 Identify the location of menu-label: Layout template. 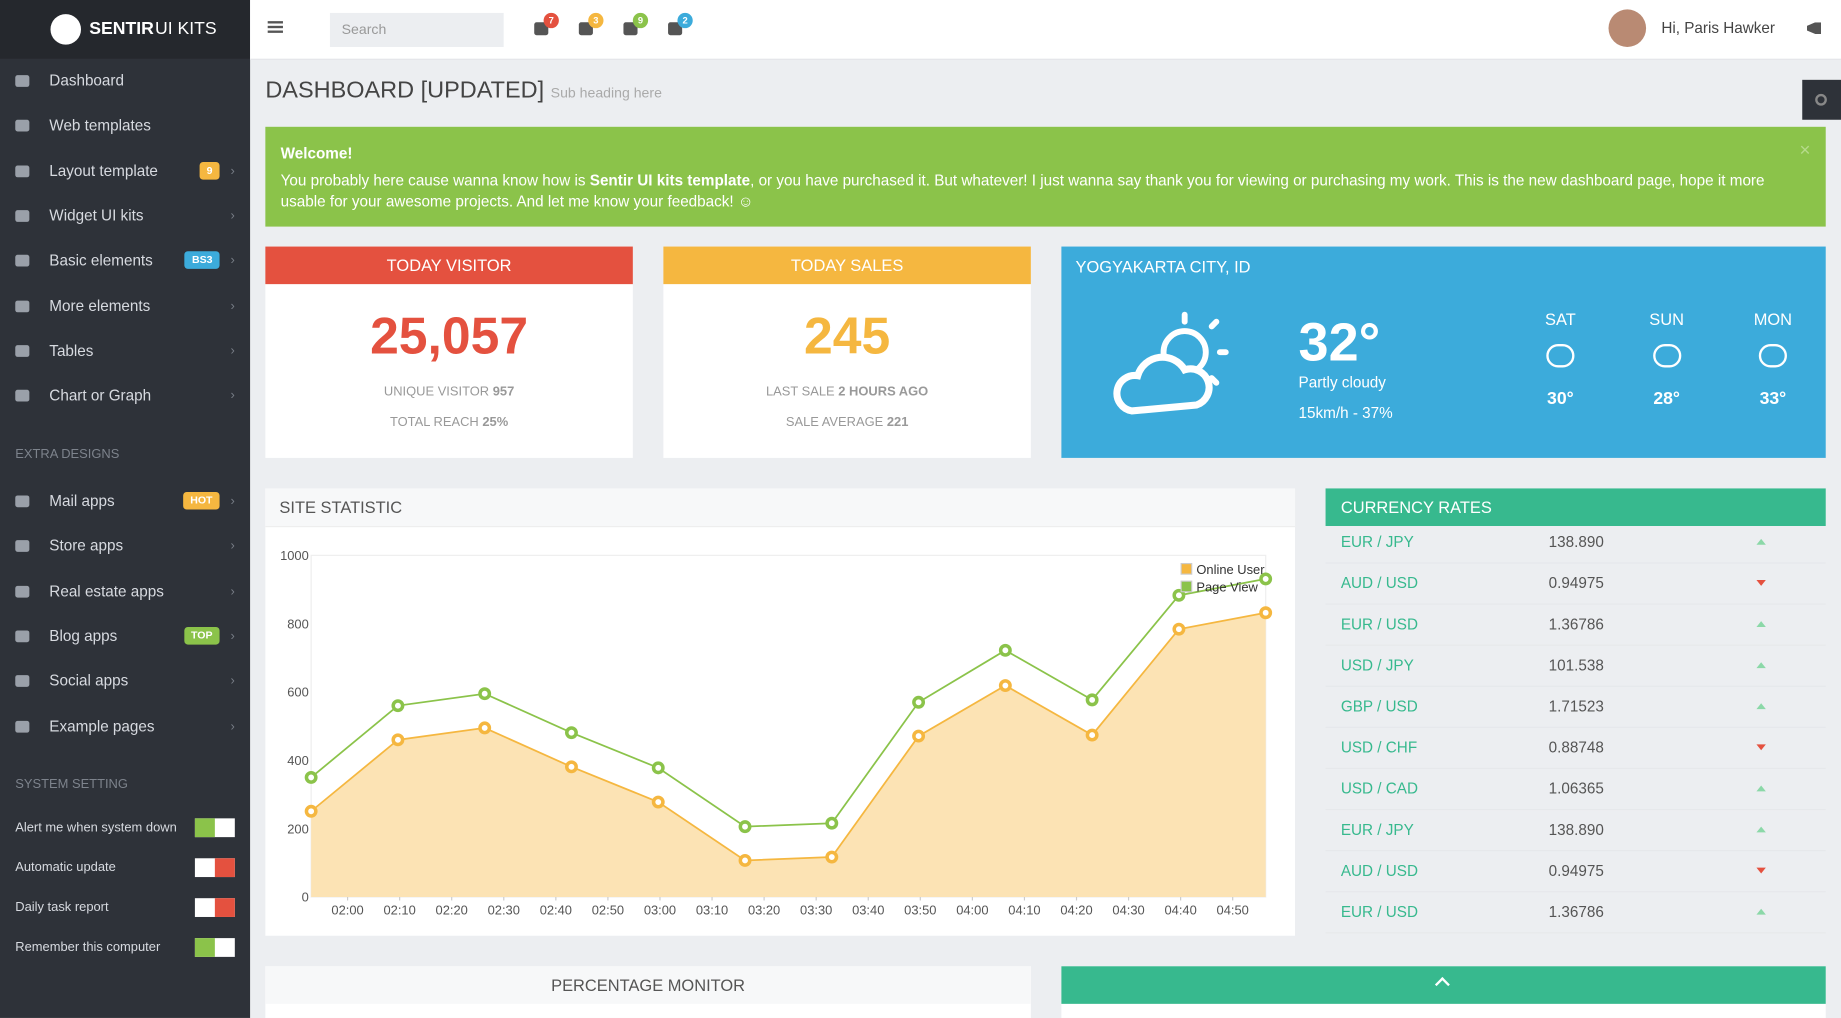
(103, 170).